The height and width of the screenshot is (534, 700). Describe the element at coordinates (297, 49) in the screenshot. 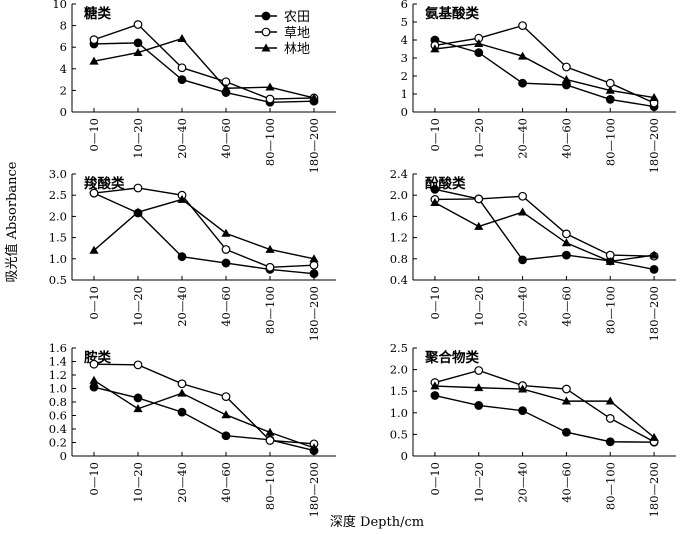

I see `legend-label-forest: 林地` at that location.